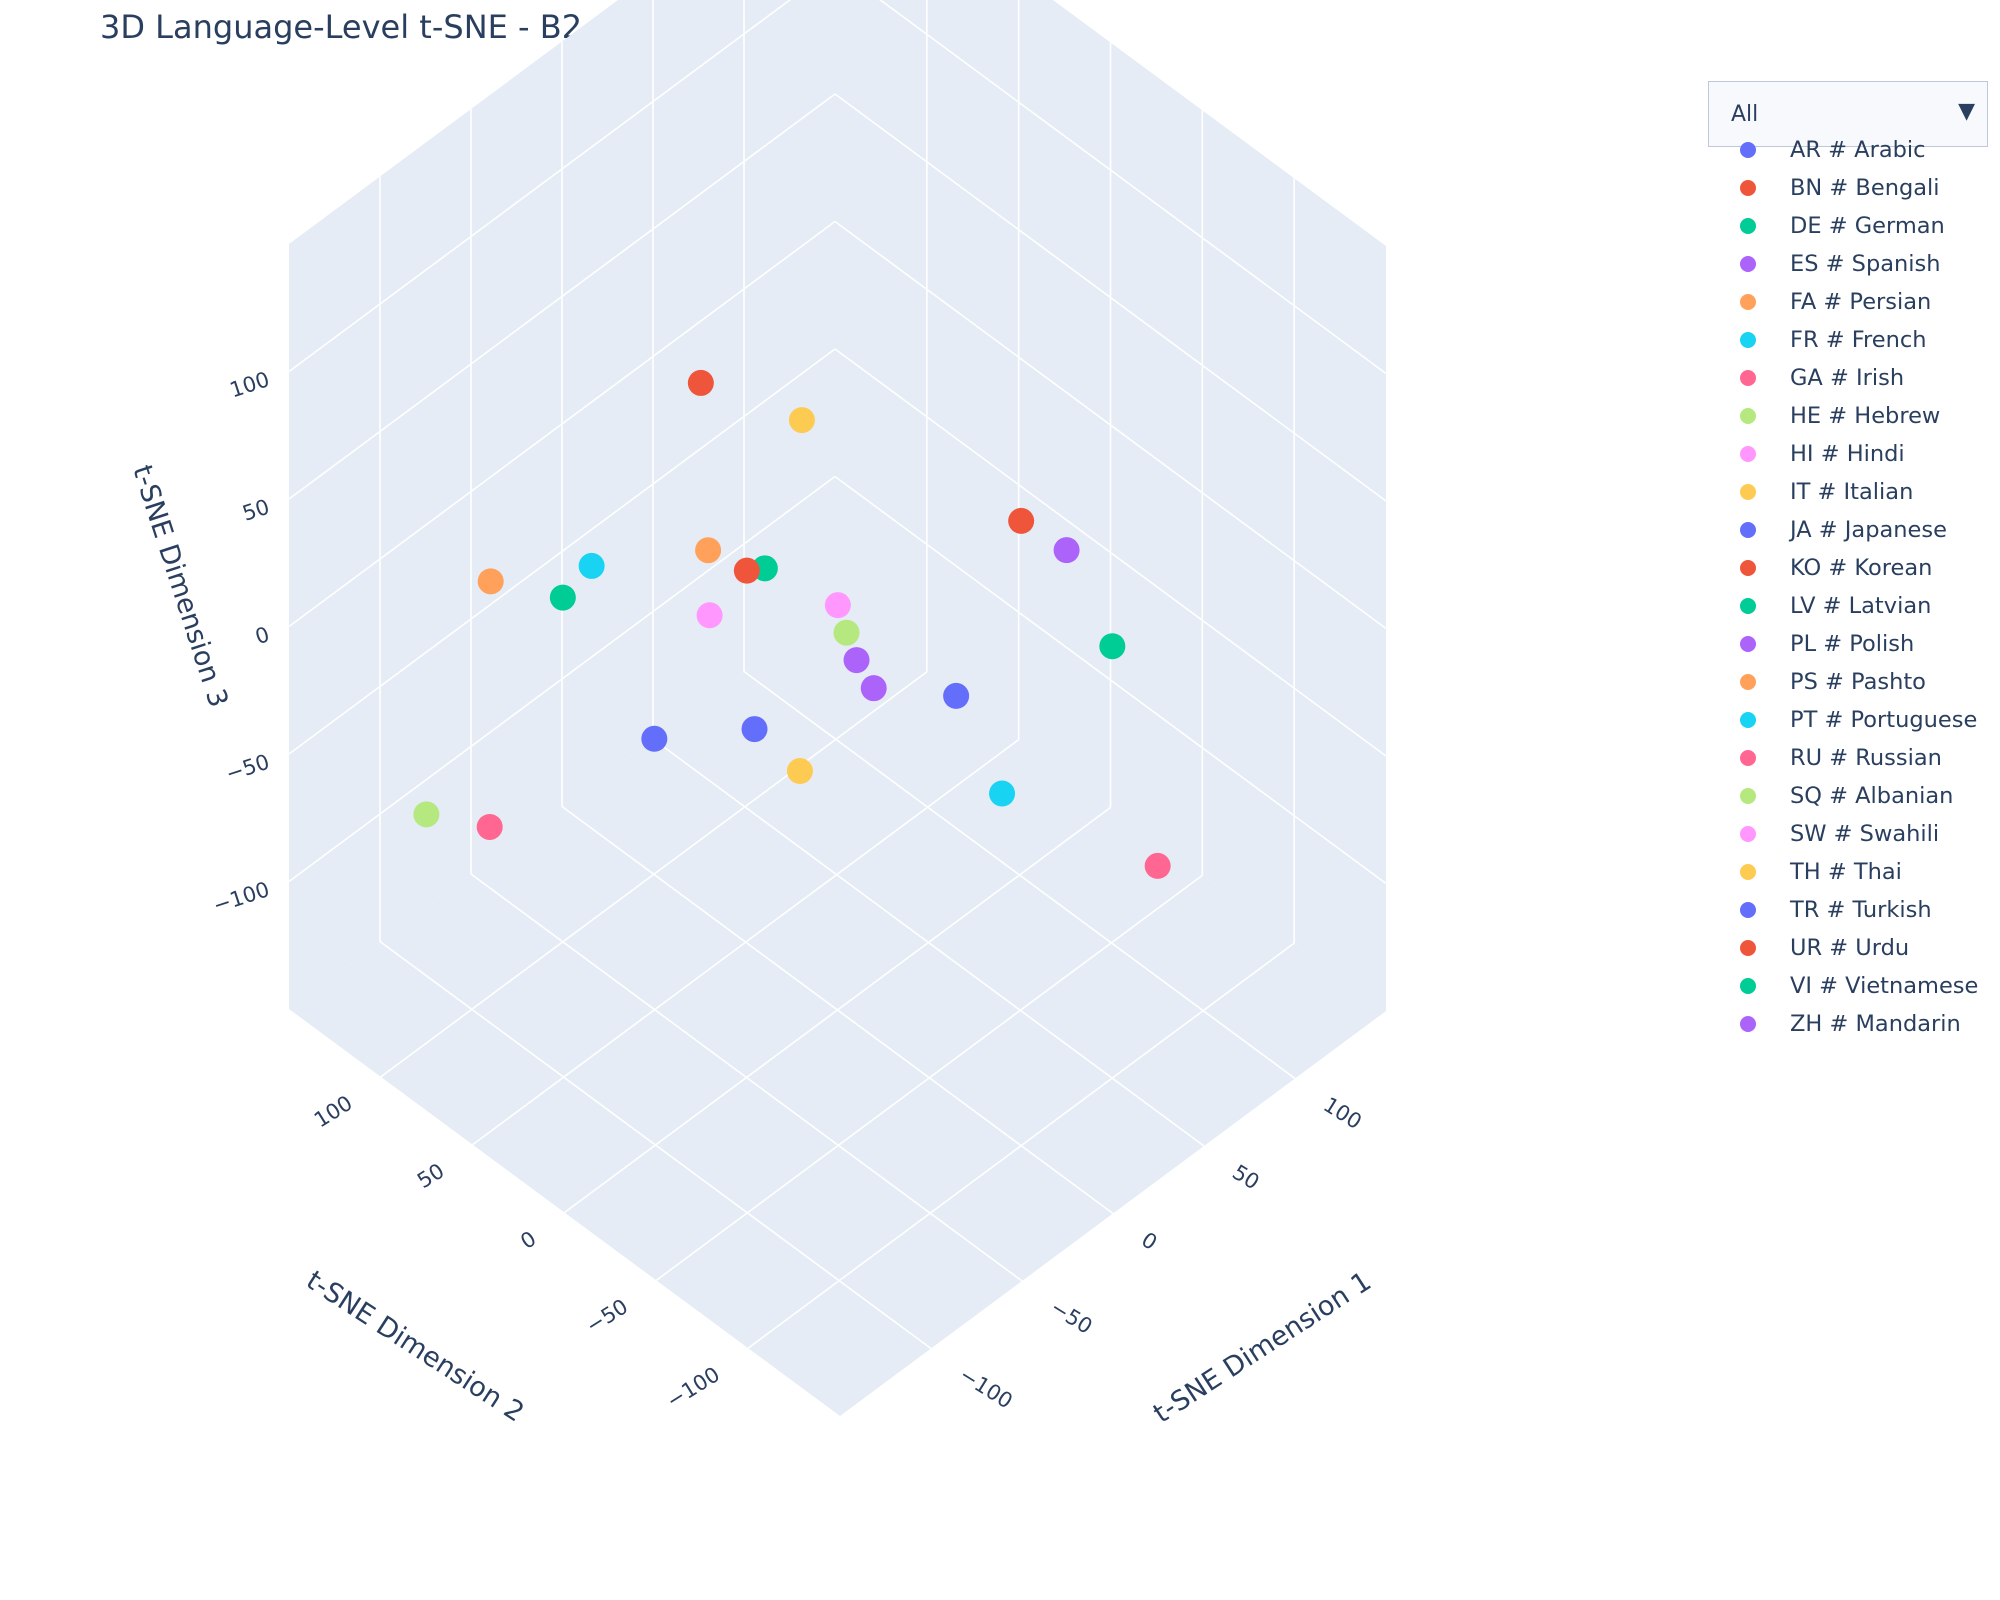 The width and height of the screenshot is (2000, 1600). Describe the element at coordinates (591, 565) in the screenshot. I see `data-point: FR # French` at that location.